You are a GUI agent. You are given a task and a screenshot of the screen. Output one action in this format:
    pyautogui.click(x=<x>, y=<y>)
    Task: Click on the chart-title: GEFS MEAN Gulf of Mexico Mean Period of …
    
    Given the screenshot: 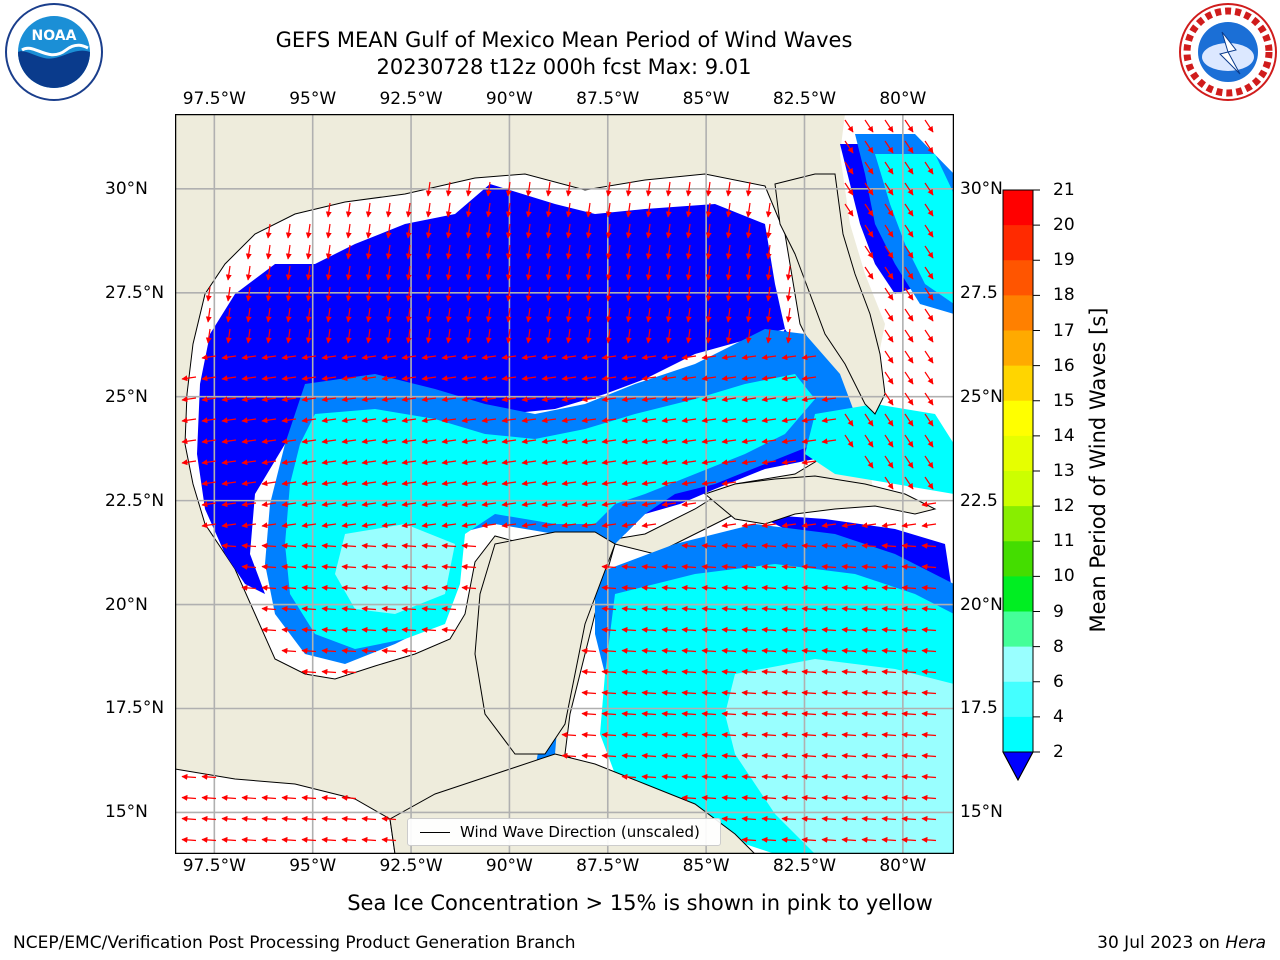 What is the action you would take?
    pyautogui.click(x=564, y=40)
    